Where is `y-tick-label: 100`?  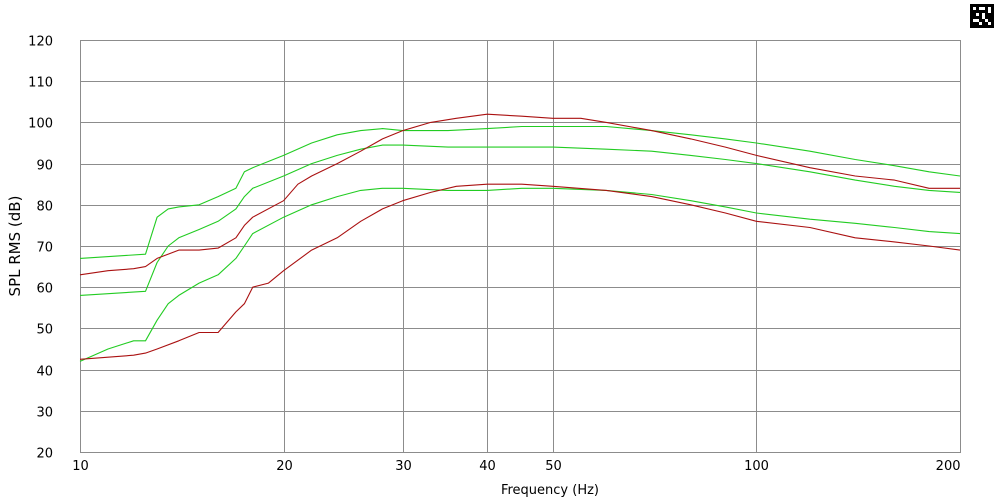
y-tick-label: 100 is located at coordinates (40, 124).